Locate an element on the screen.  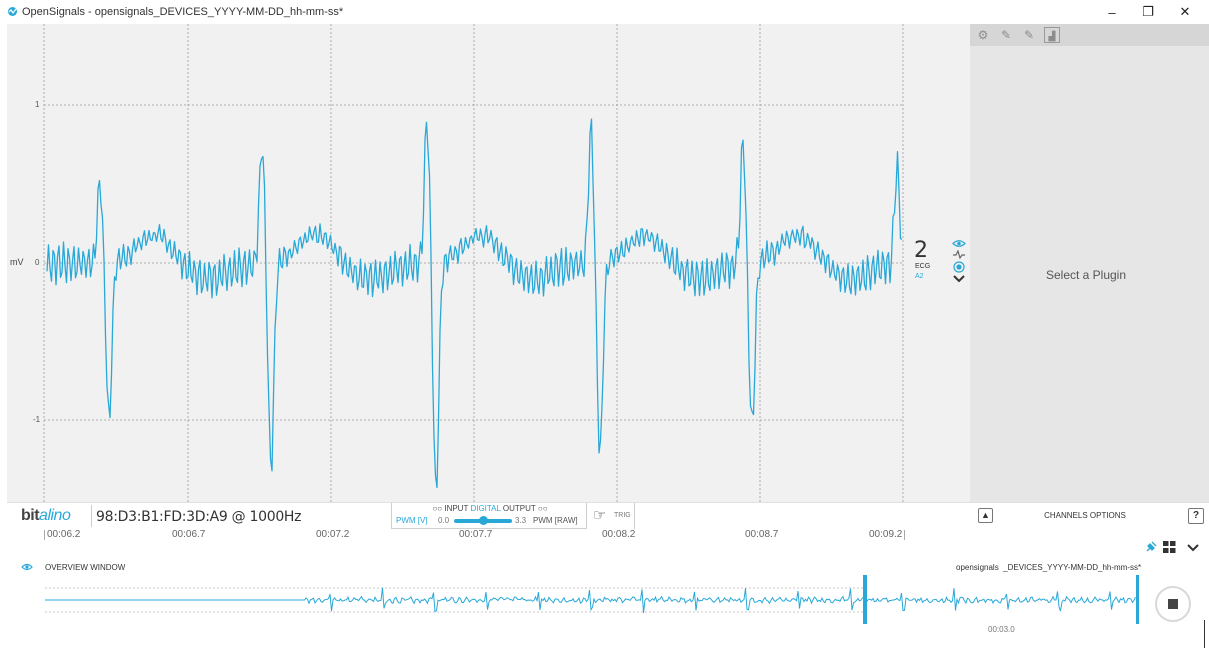
close-button: ✕ is located at coordinates (1185, 11).